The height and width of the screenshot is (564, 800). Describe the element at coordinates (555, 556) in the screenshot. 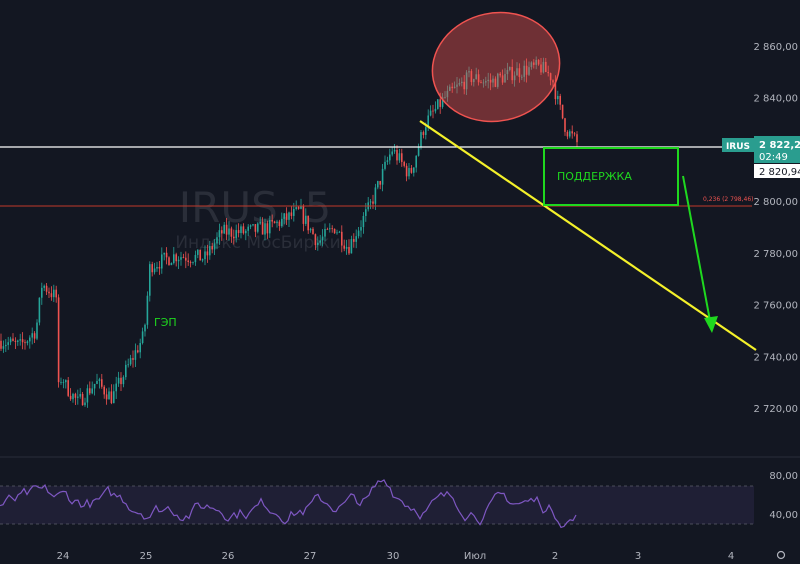

I see `time-tick-label: 2` at that location.